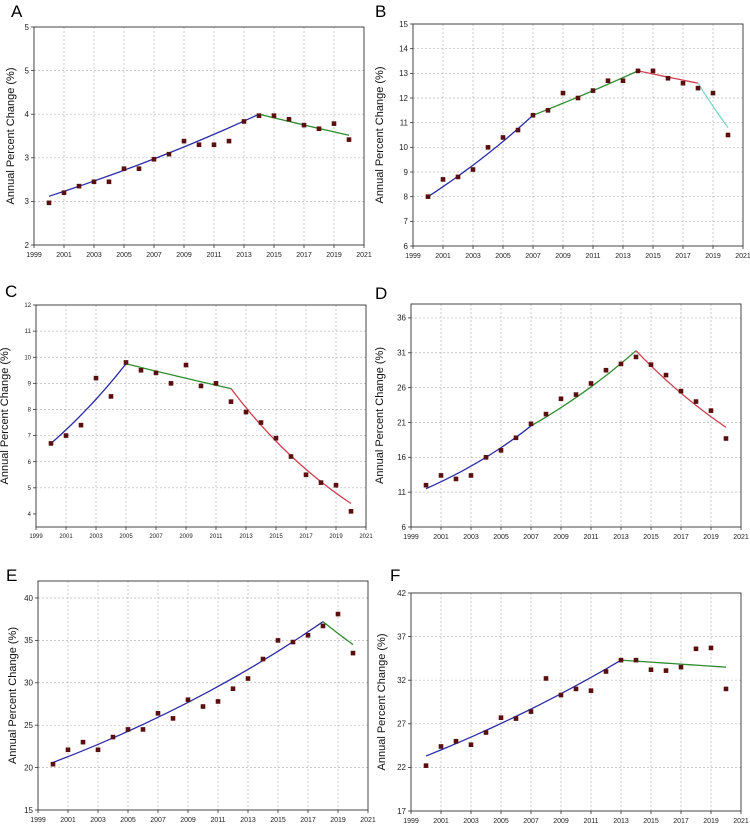 The height and width of the screenshot is (829, 750). What do you see at coordinates (11, 291) in the screenshot?
I see `panel-letter-c: C` at bounding box center [11, 291].